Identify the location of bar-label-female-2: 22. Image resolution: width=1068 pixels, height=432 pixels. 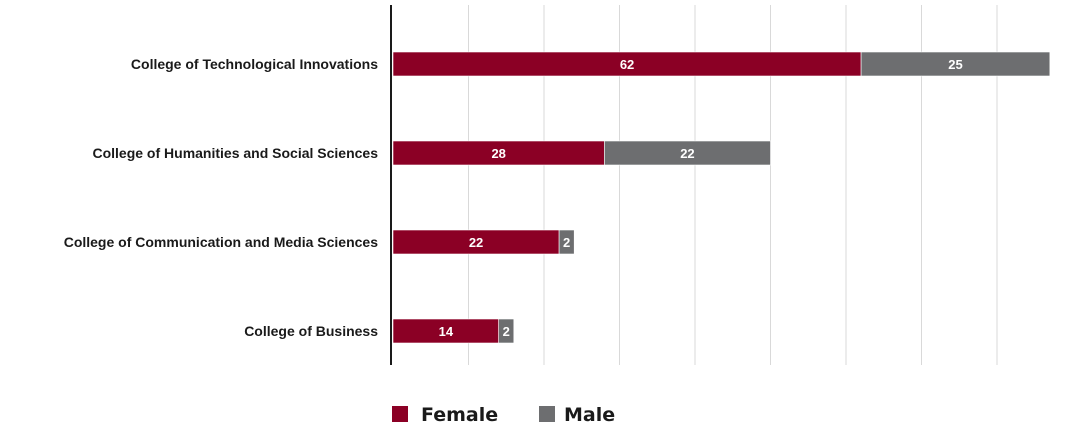
(476, 242).